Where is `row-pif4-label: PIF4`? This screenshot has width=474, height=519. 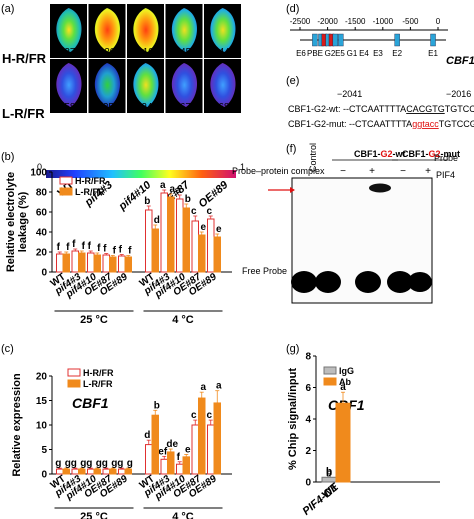
row-pif4-label: PIF4 is located at coordinates (445, 175).